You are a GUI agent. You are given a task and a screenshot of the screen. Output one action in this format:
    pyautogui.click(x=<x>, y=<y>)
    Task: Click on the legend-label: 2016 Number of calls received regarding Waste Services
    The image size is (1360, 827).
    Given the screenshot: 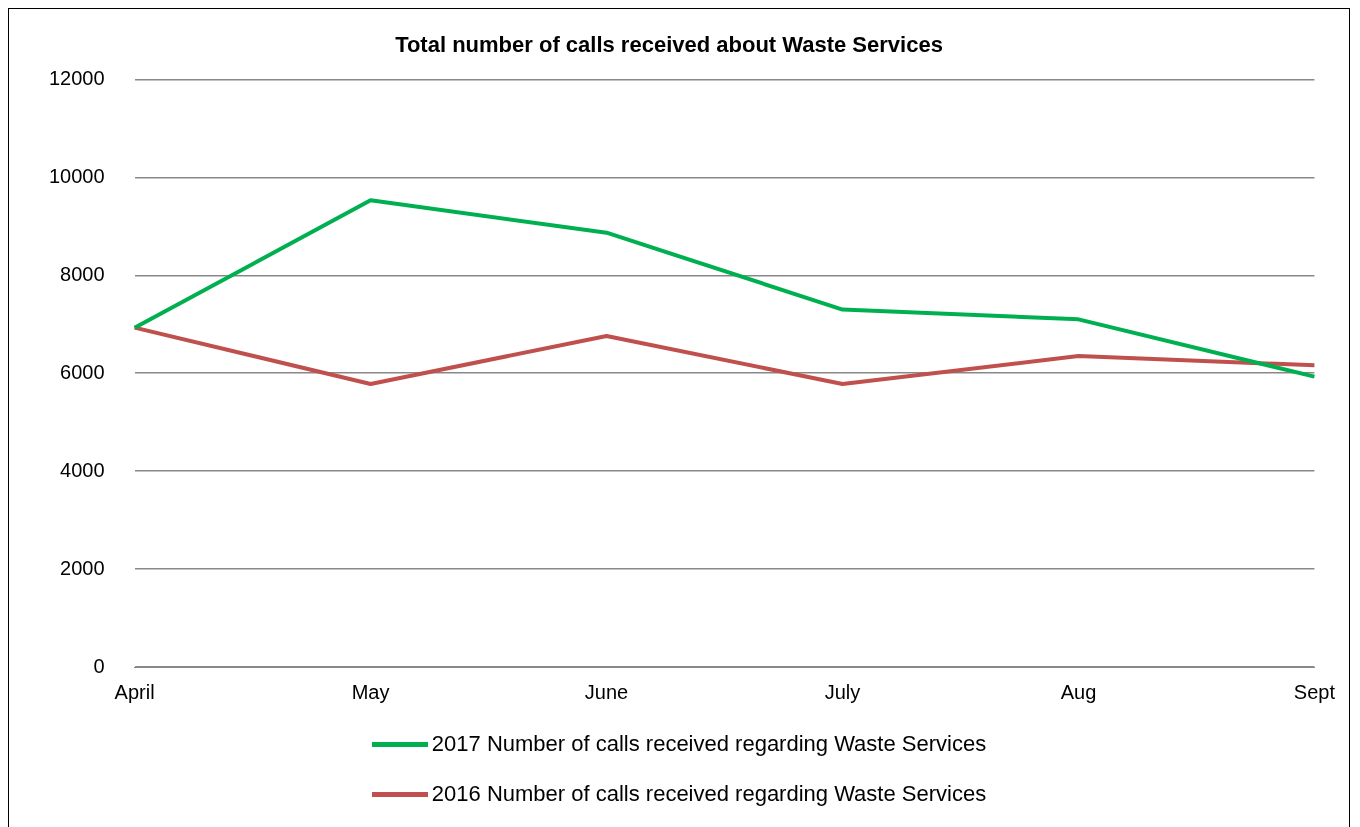 What is the action you would take?
    pyautogui.click(x=709, y=794)
    